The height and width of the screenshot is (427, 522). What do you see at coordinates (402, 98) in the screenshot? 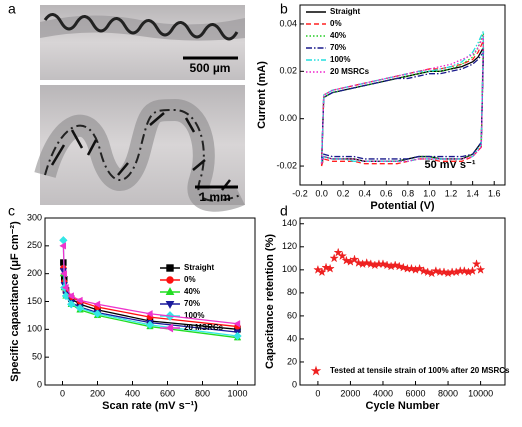
I see `series-line` at bounding box center [402, 98].